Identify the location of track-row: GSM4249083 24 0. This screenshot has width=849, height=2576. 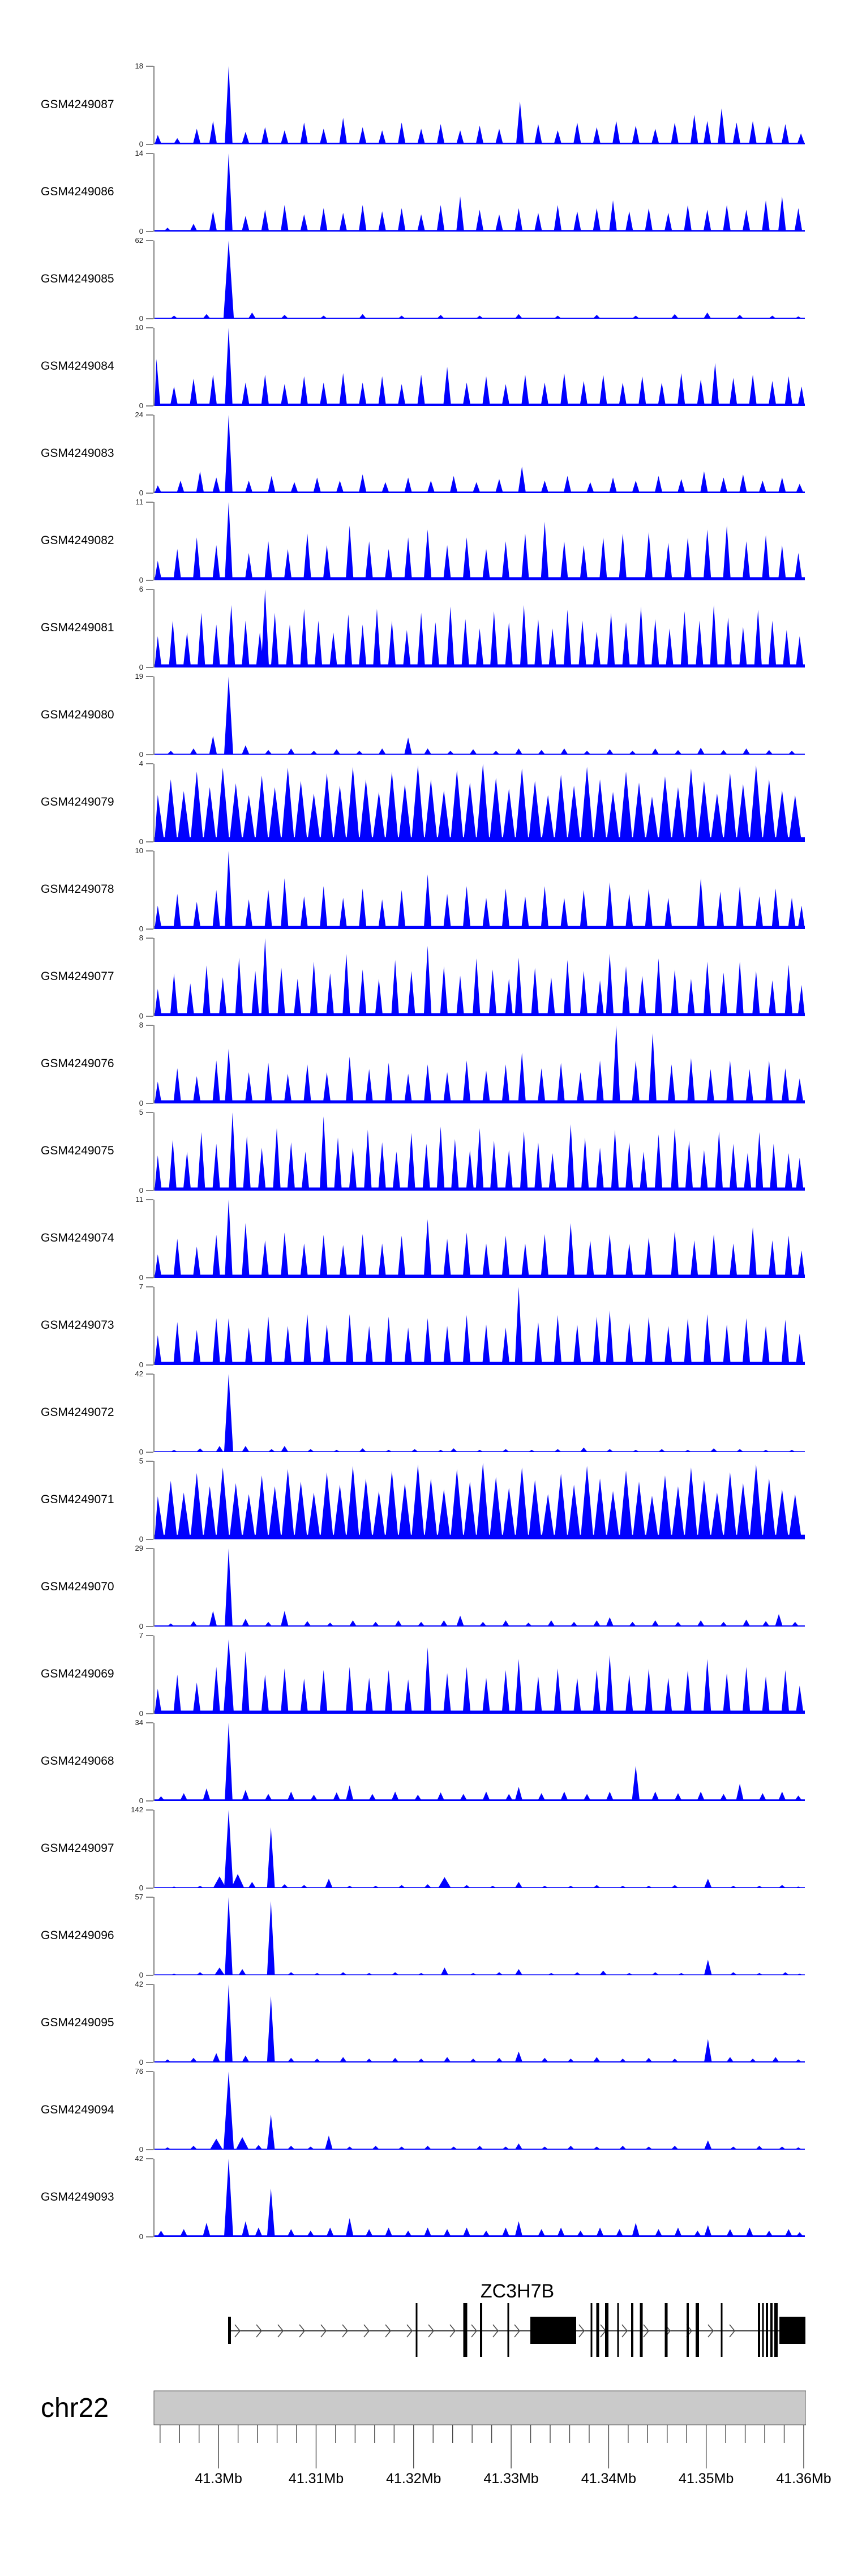
(424, 453).